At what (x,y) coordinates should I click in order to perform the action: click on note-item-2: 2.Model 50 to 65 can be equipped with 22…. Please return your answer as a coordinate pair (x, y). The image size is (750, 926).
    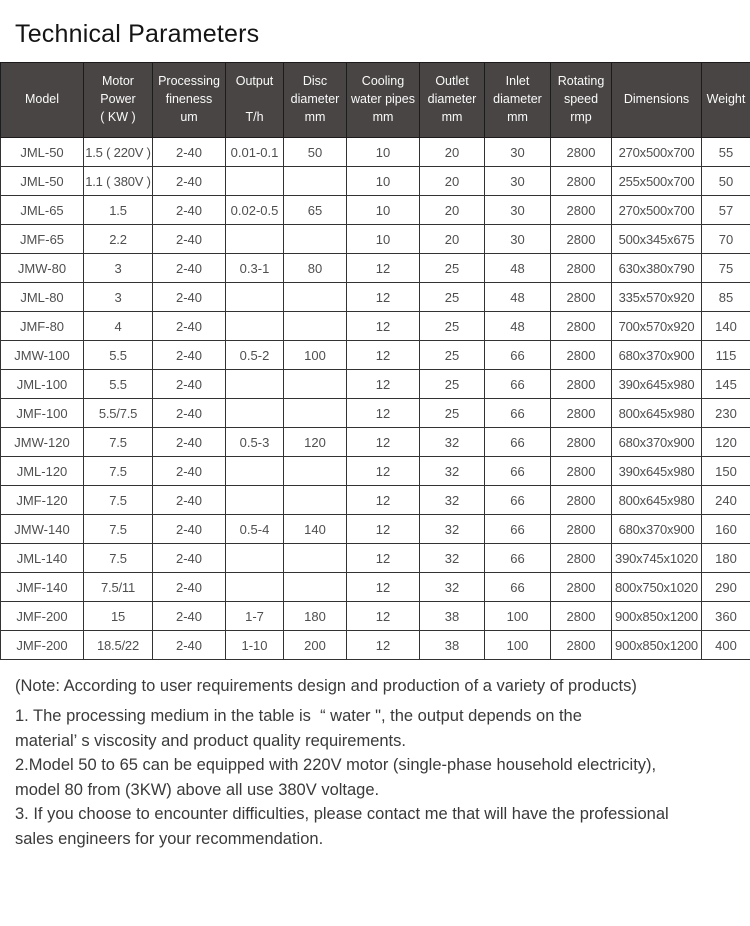
    Looking at the image, I should click on (378, 777).